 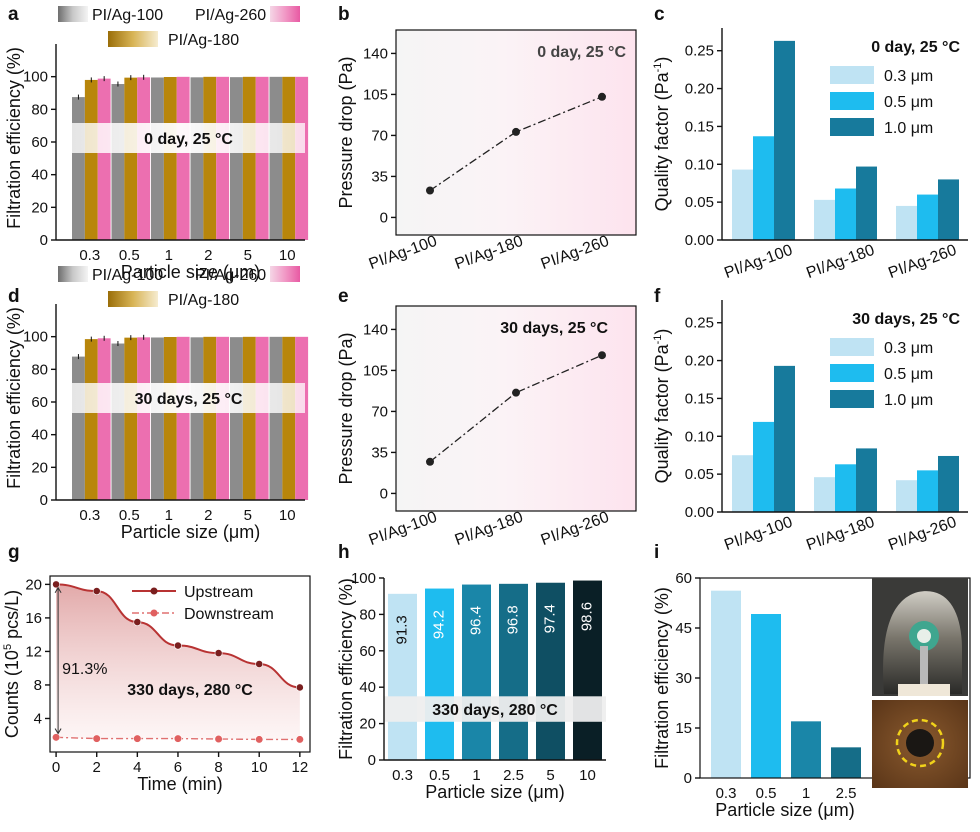 What do you see at coordinates (33, 618) in the screenshot?
I see `y-tick-label: 16` at bounding box center [33, 618].